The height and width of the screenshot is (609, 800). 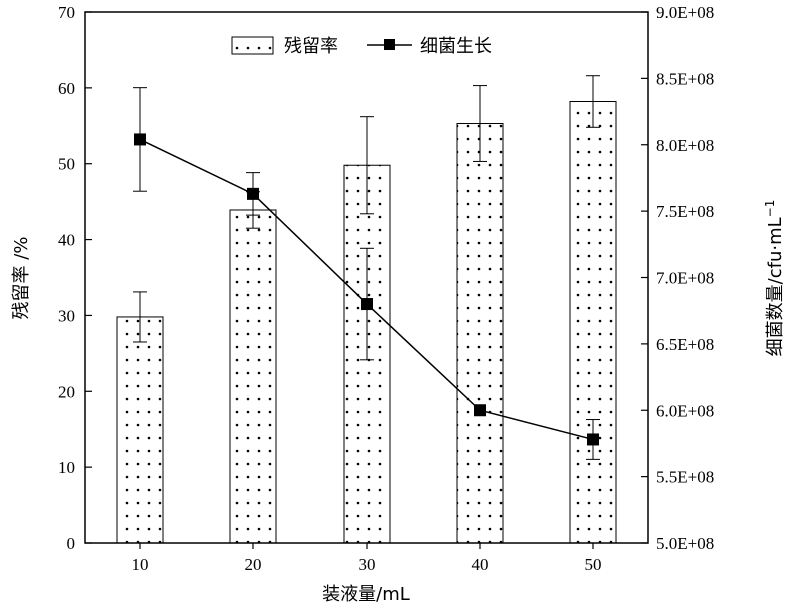 What do you see at coordinates (252, 45) in the screenshot?
I see `legend-bar-swatch` at bounding box center [252, 45].